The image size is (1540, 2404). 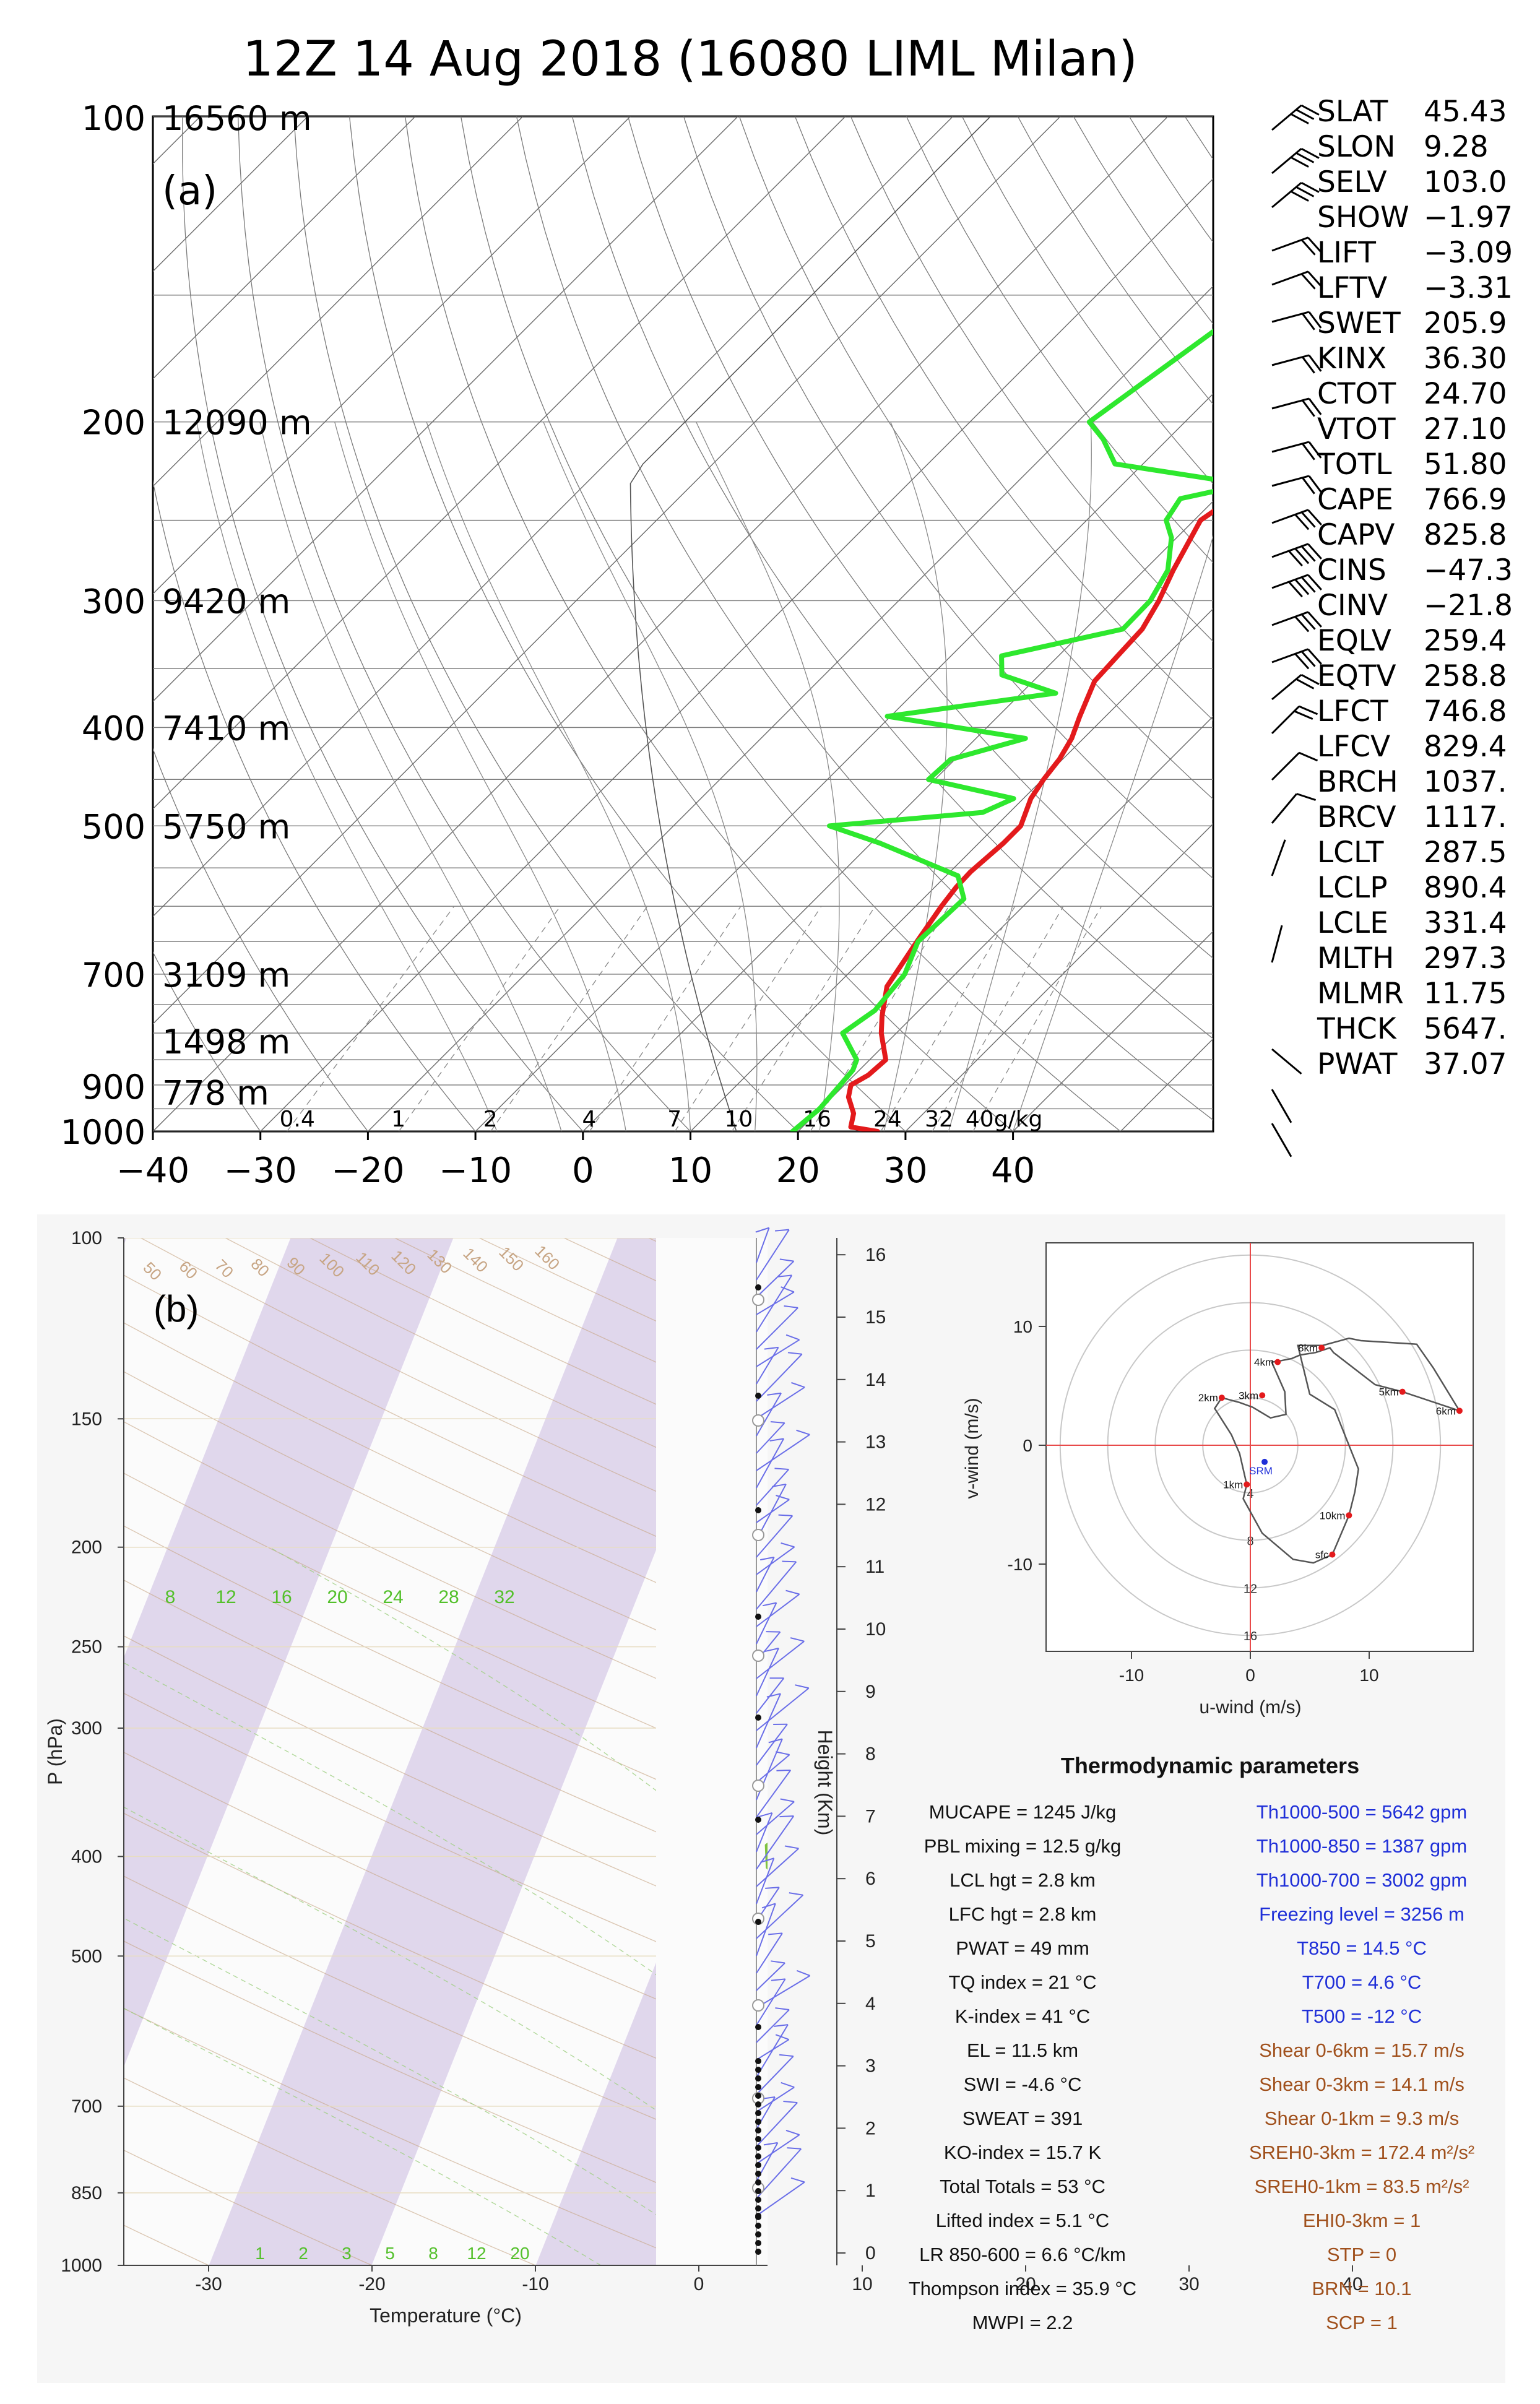 I want to click on index-value: 766.9, so click(x=1465, y=500).